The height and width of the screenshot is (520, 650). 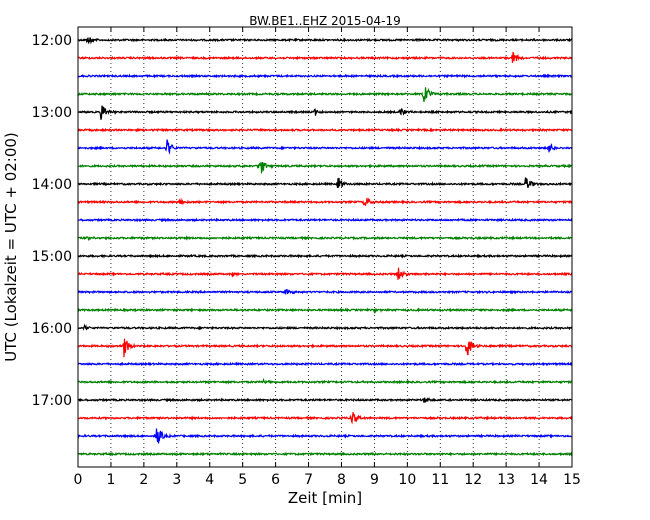 What do you see at coordinates (176, 480) in the screenshot?
I see `x-tick-label: 3` at bounding box center [176, 480].